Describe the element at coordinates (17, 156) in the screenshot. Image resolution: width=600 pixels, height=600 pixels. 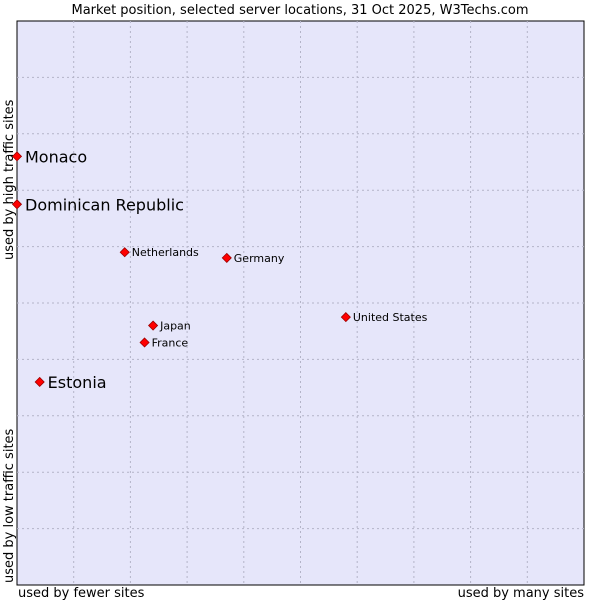
I see `point-marker-monaco` at that location.